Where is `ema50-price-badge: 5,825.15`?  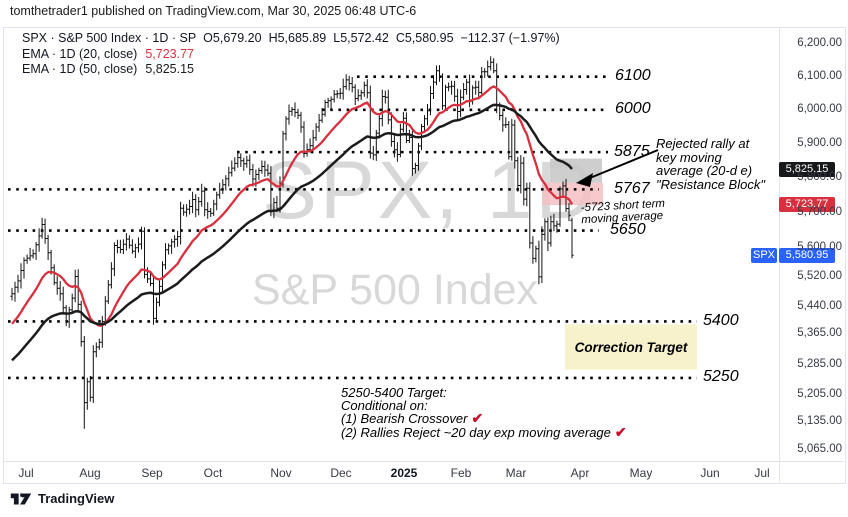 ema50-price-badge: 5,825.15 is located at coordinates (807, 169).